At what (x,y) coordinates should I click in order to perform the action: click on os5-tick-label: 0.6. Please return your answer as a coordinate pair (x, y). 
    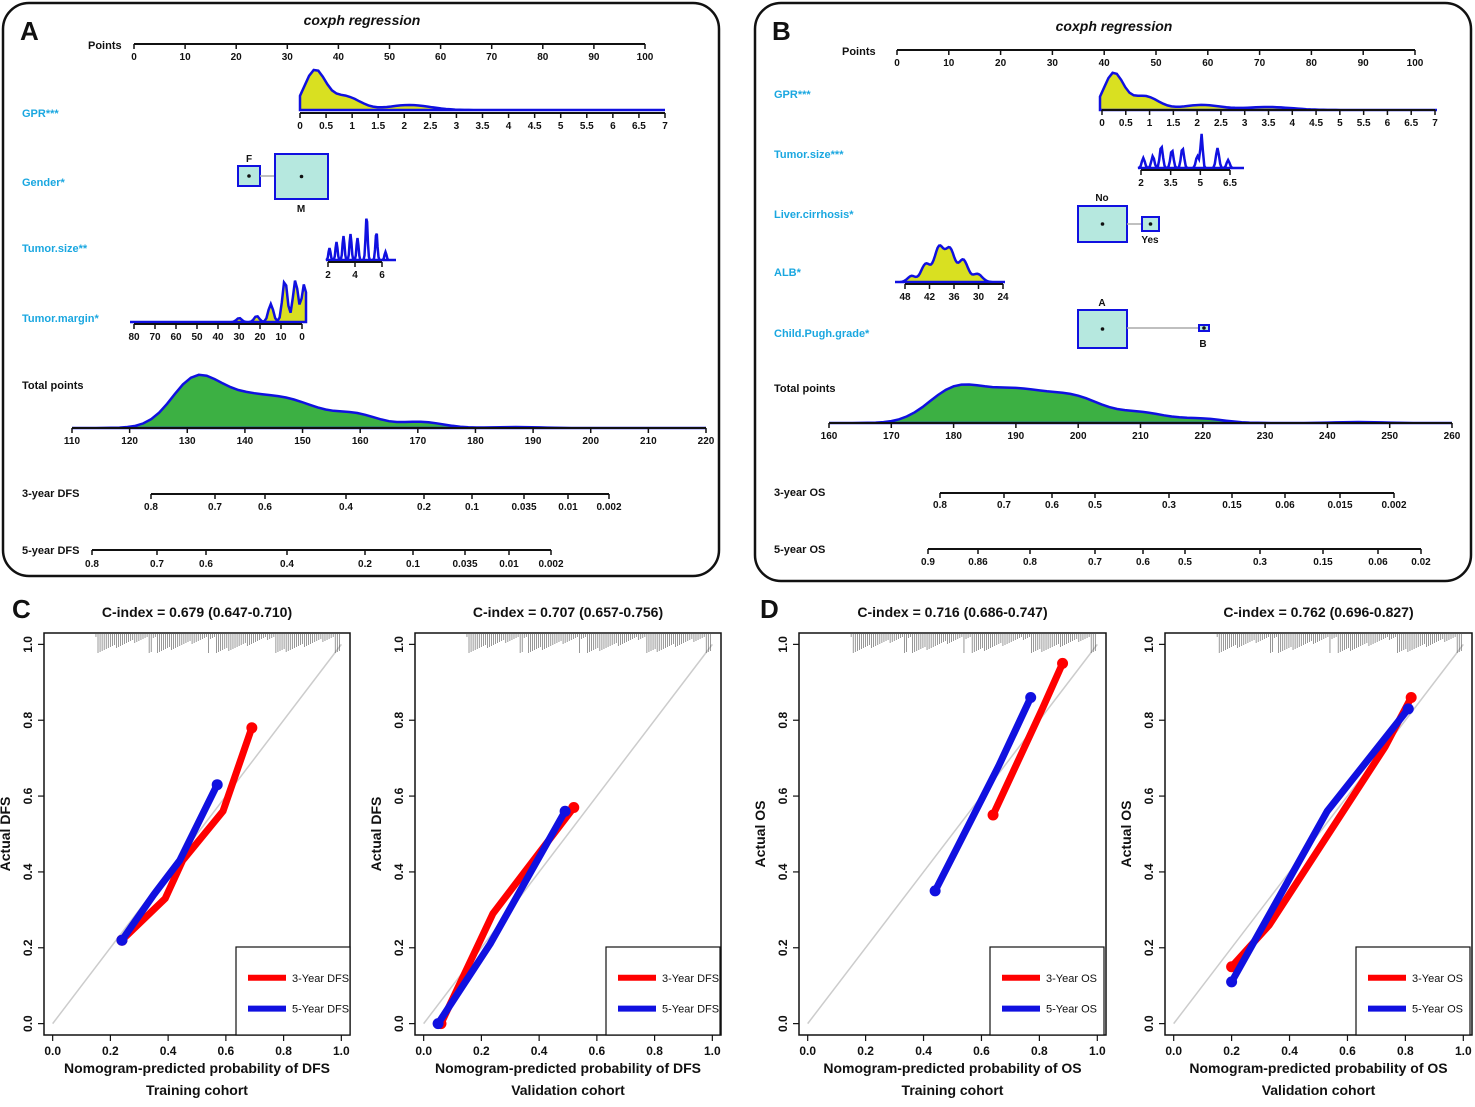
    Looking at the image, I should click on (1143, 562).